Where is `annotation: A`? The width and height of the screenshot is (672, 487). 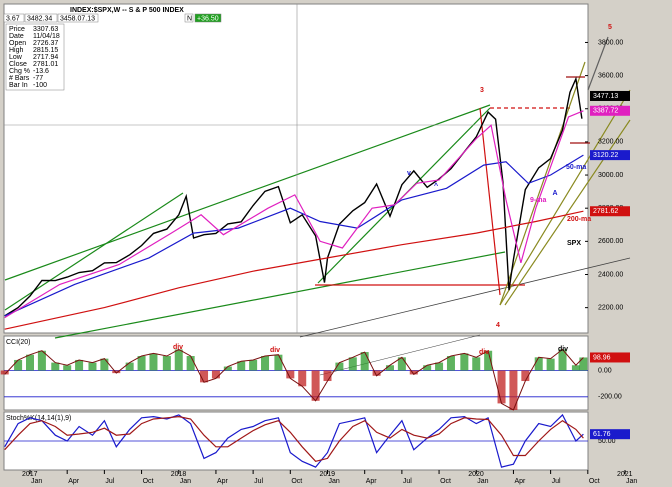
annotation: A is located at coordinates (554, 193).